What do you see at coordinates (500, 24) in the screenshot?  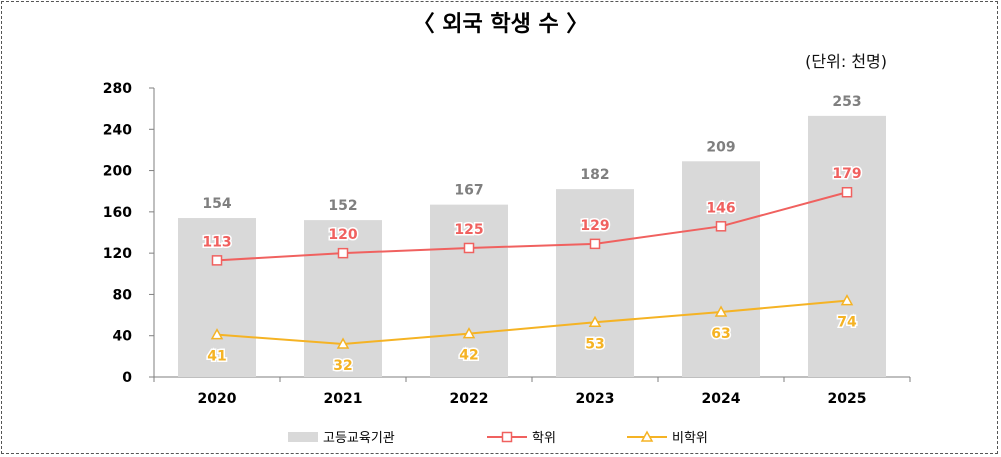 I see `chart-title: 〈 외국 학생 수 〉` at bounding box center [500, 24].